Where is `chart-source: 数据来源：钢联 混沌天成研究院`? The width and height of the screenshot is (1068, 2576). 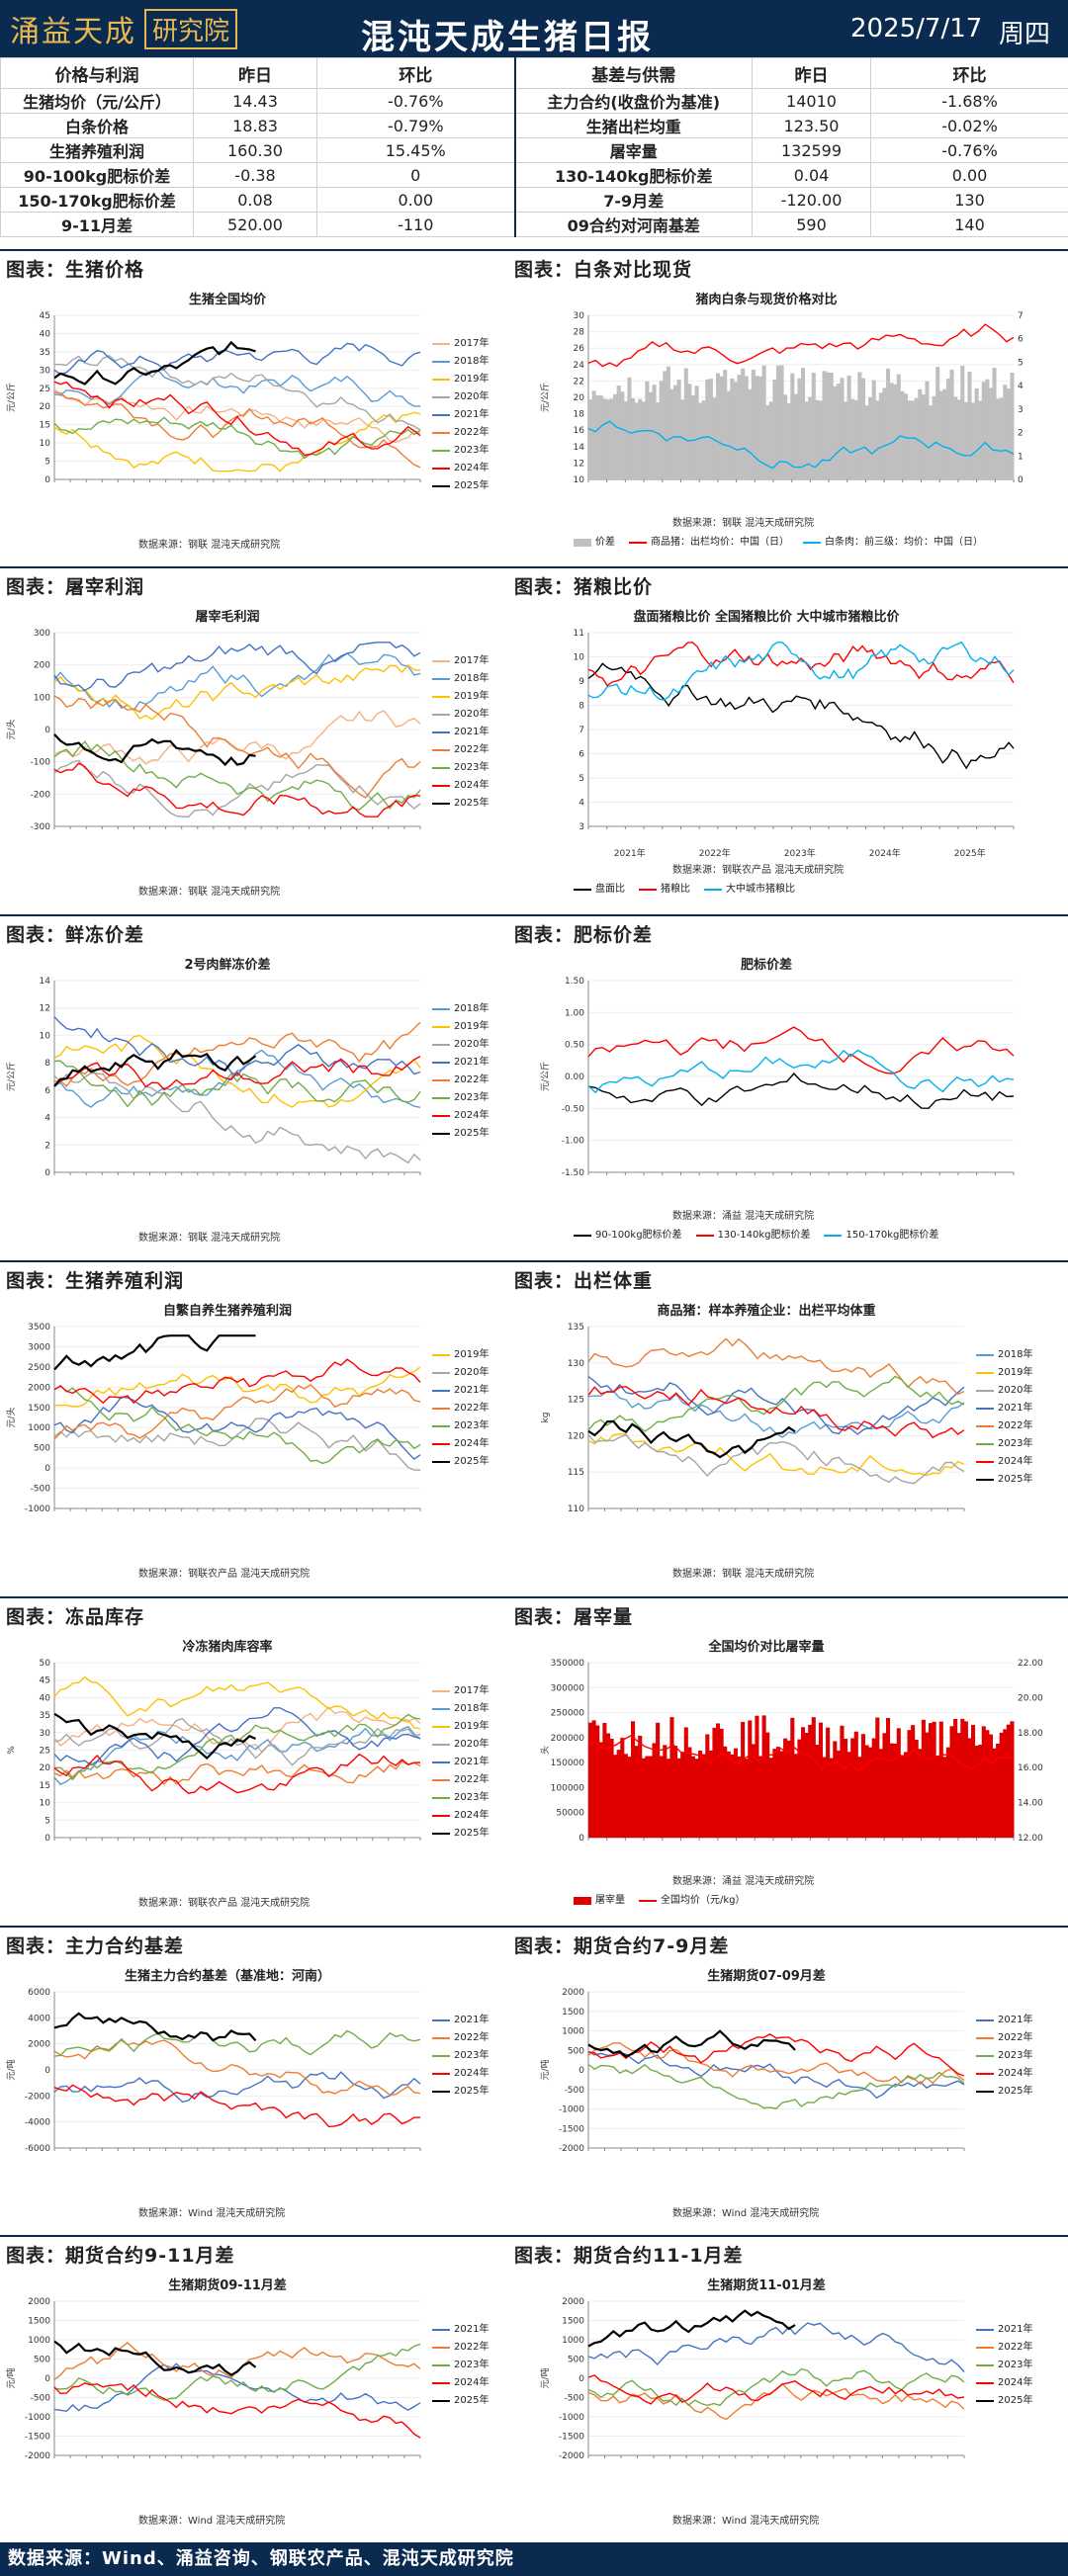 chart-source: 数据来源：钢联 混沌天成研究院 is located at coordinates (210, 545).